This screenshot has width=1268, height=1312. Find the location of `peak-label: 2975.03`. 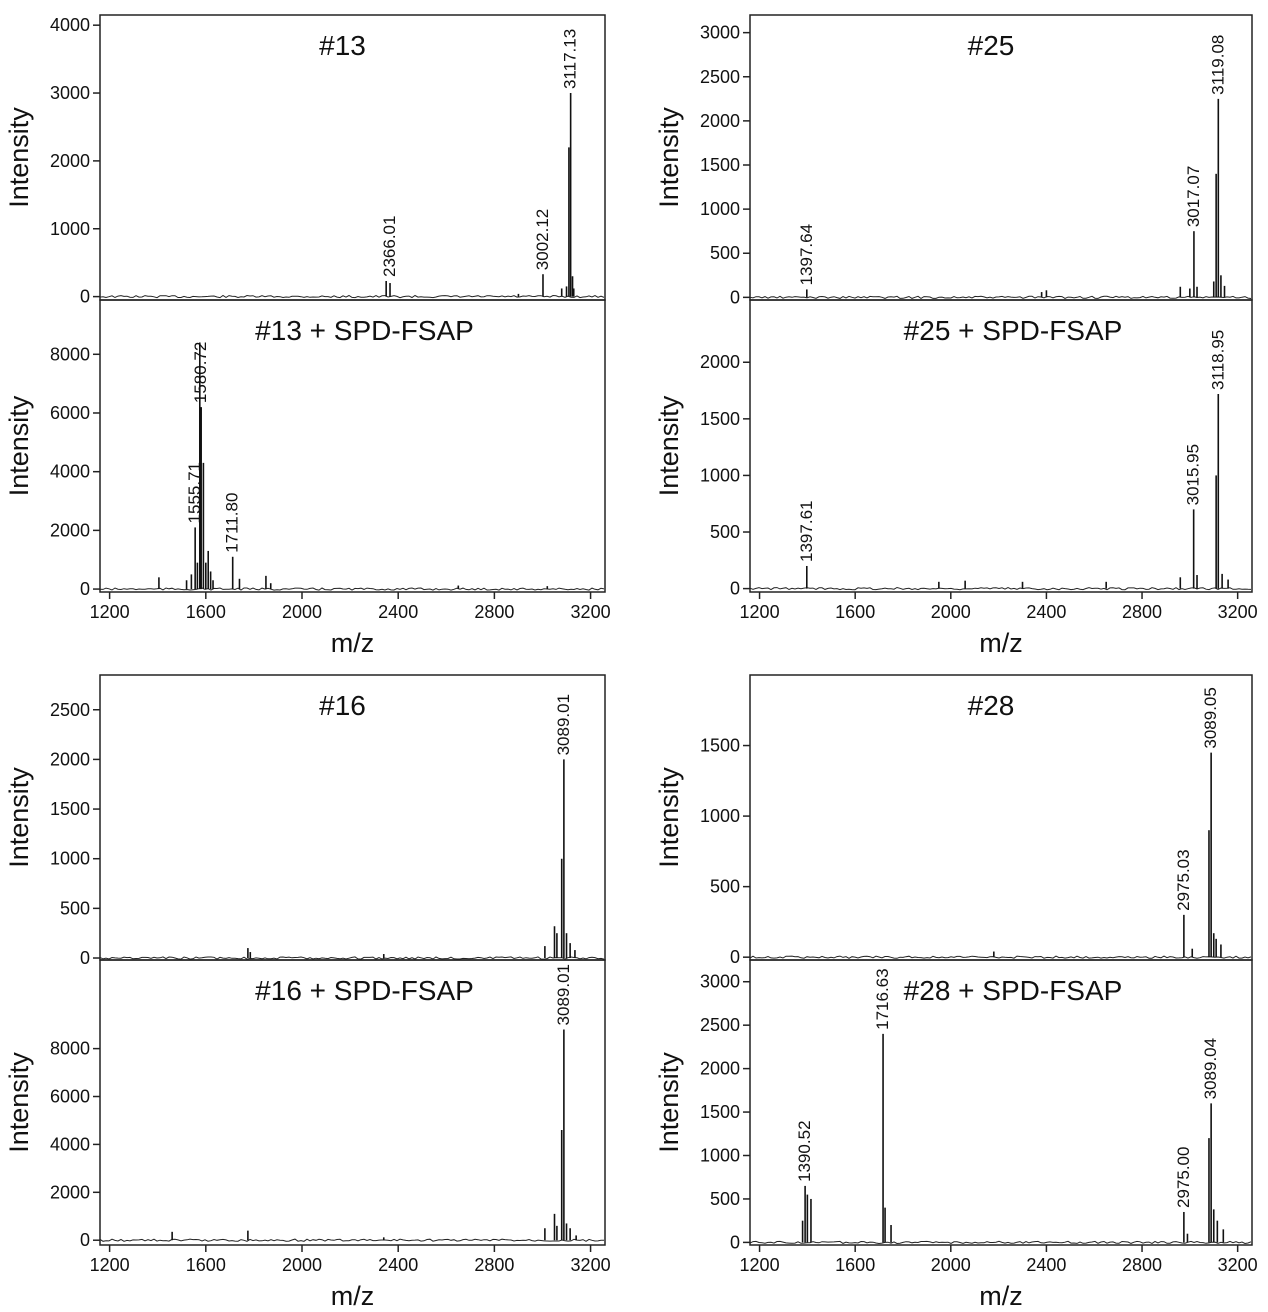

peak-label: 2975.03 is located at coordinates (1183, 879).